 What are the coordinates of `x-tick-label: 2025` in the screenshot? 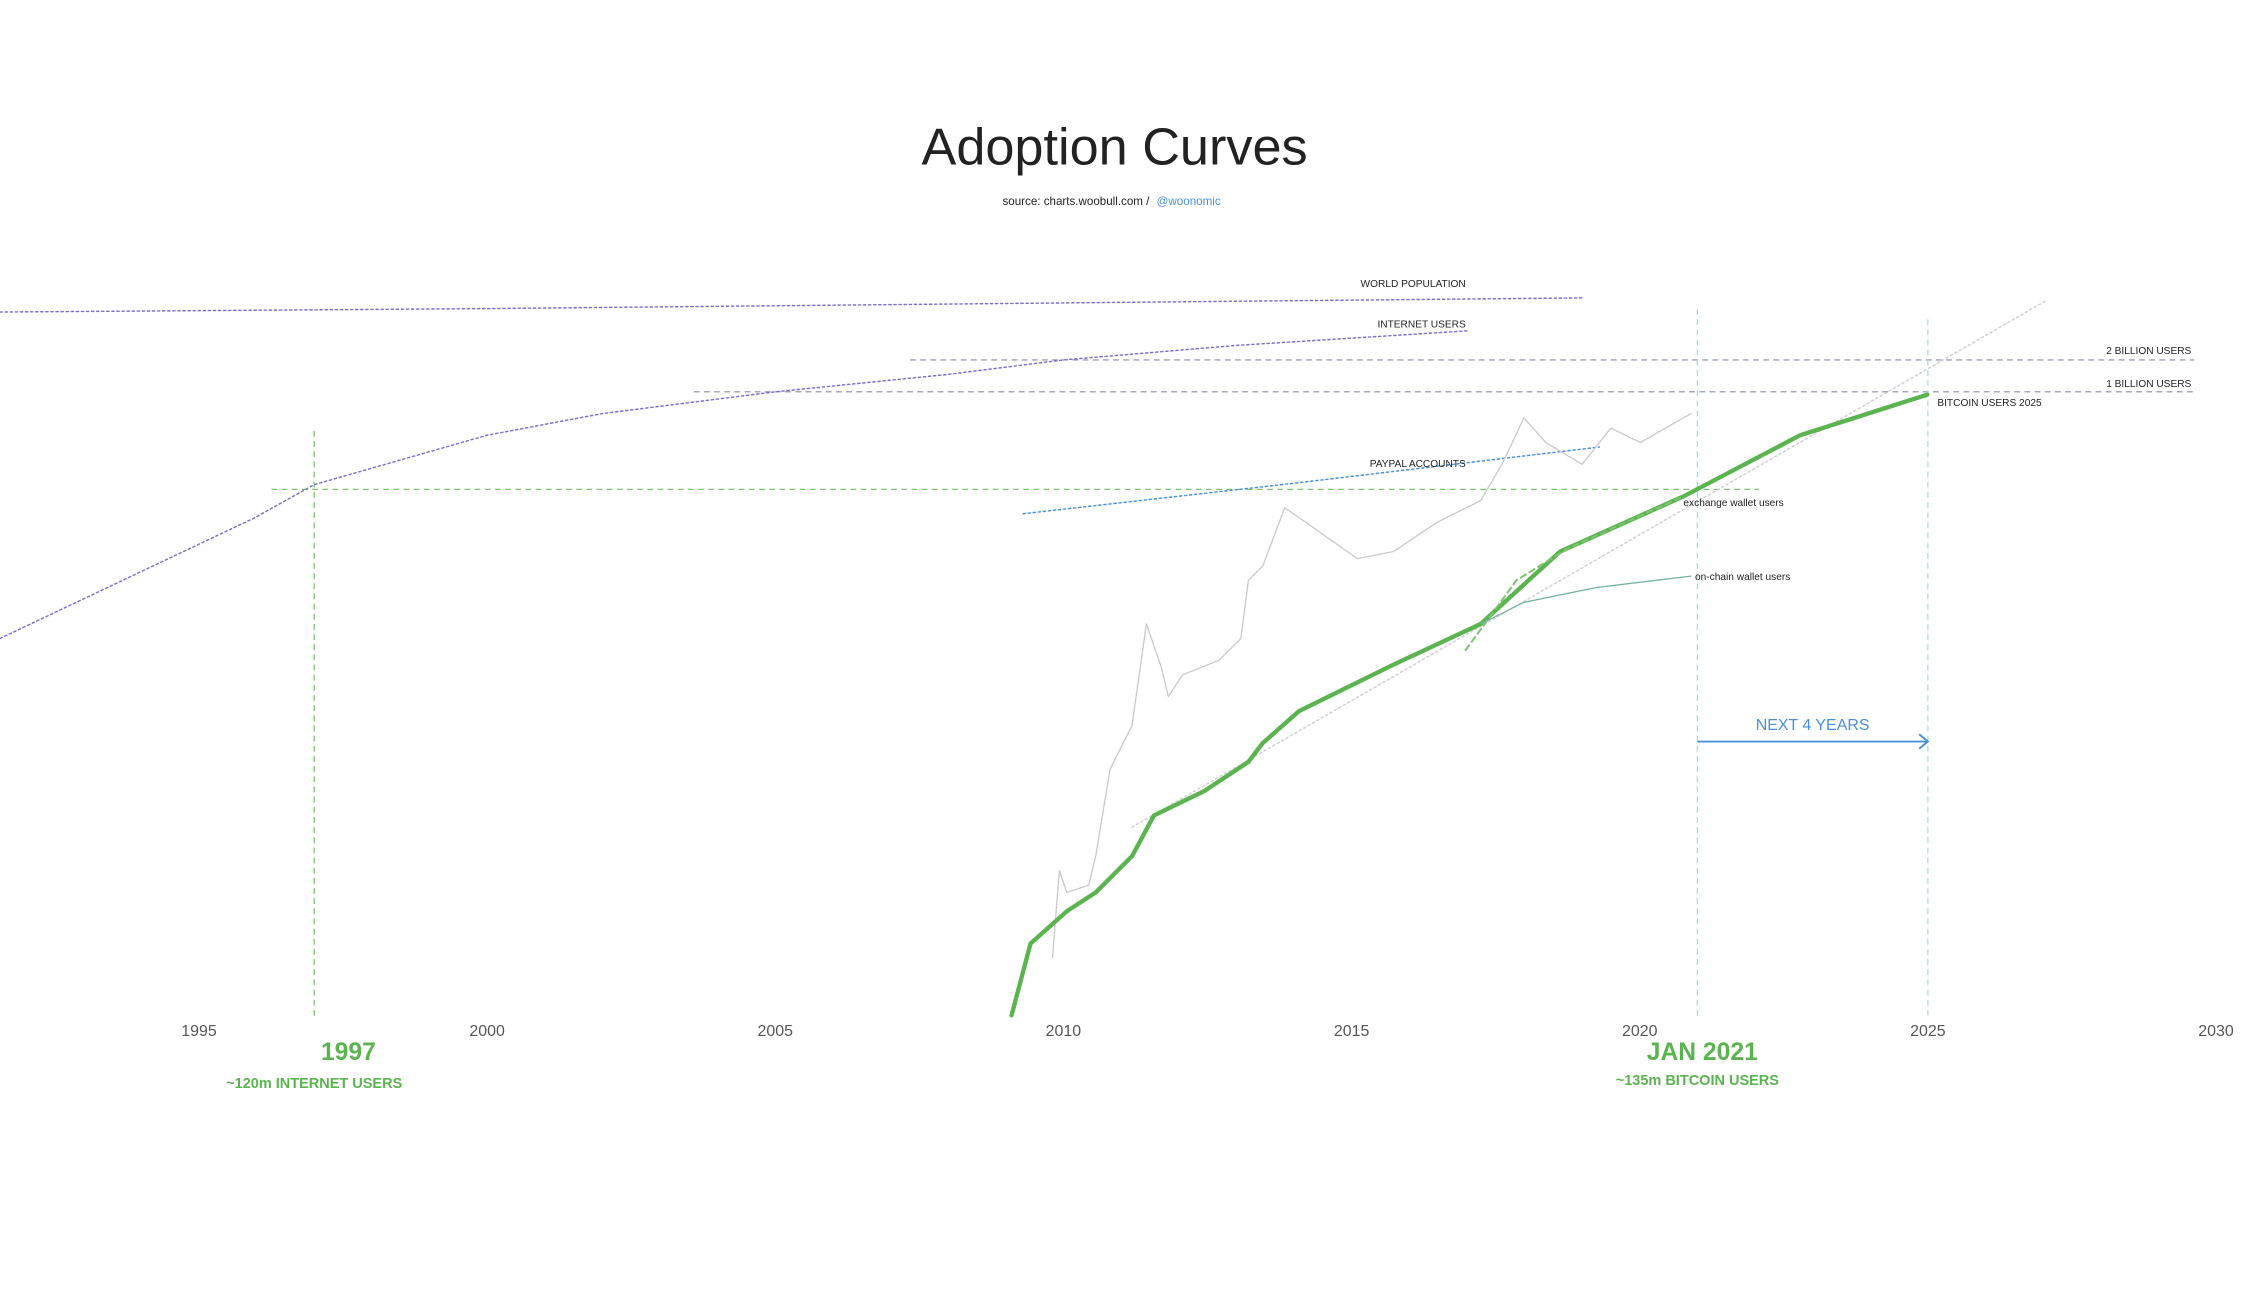 It's located at (1928, 1031).